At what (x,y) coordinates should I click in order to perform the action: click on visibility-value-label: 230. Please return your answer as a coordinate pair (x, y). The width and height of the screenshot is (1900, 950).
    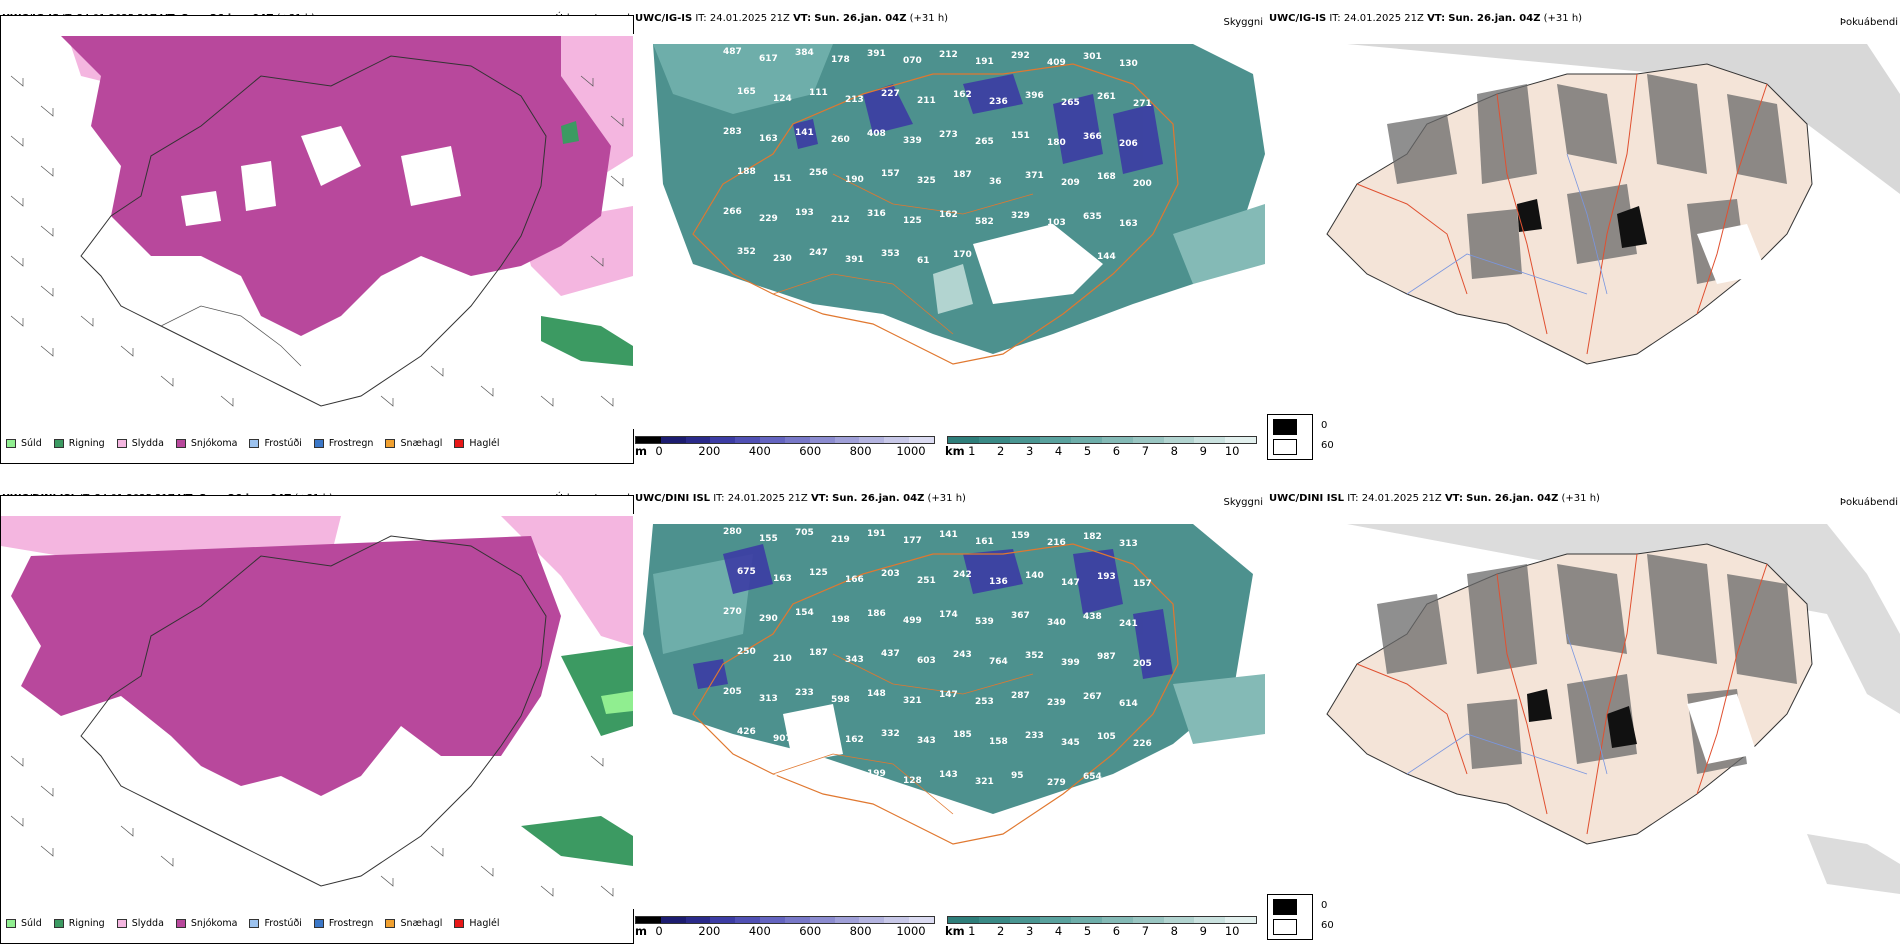
    Looking at the image, I should click on (782, 259).